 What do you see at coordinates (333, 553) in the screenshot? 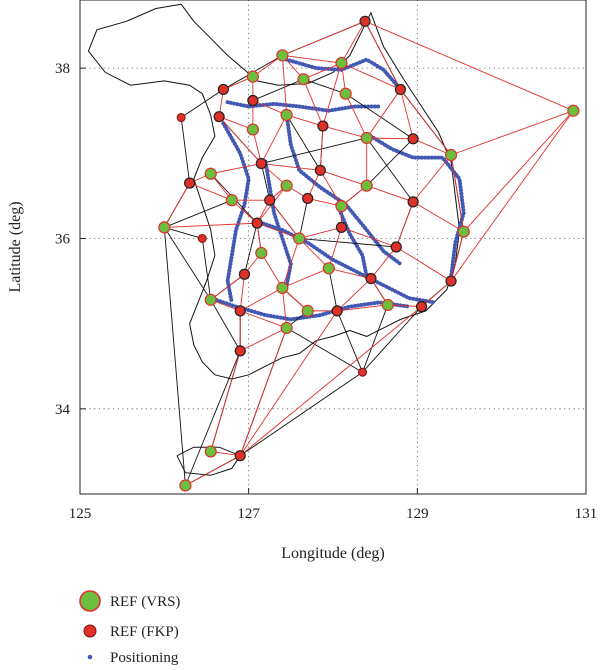
I see `x-axis-label: Longitude (deg)` at bounding box center [333, 553].